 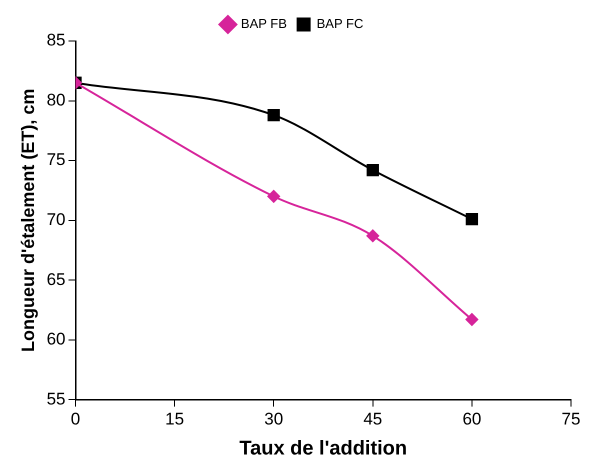 I want to click on x-tick-label: 15, so click(x=174, y=418).